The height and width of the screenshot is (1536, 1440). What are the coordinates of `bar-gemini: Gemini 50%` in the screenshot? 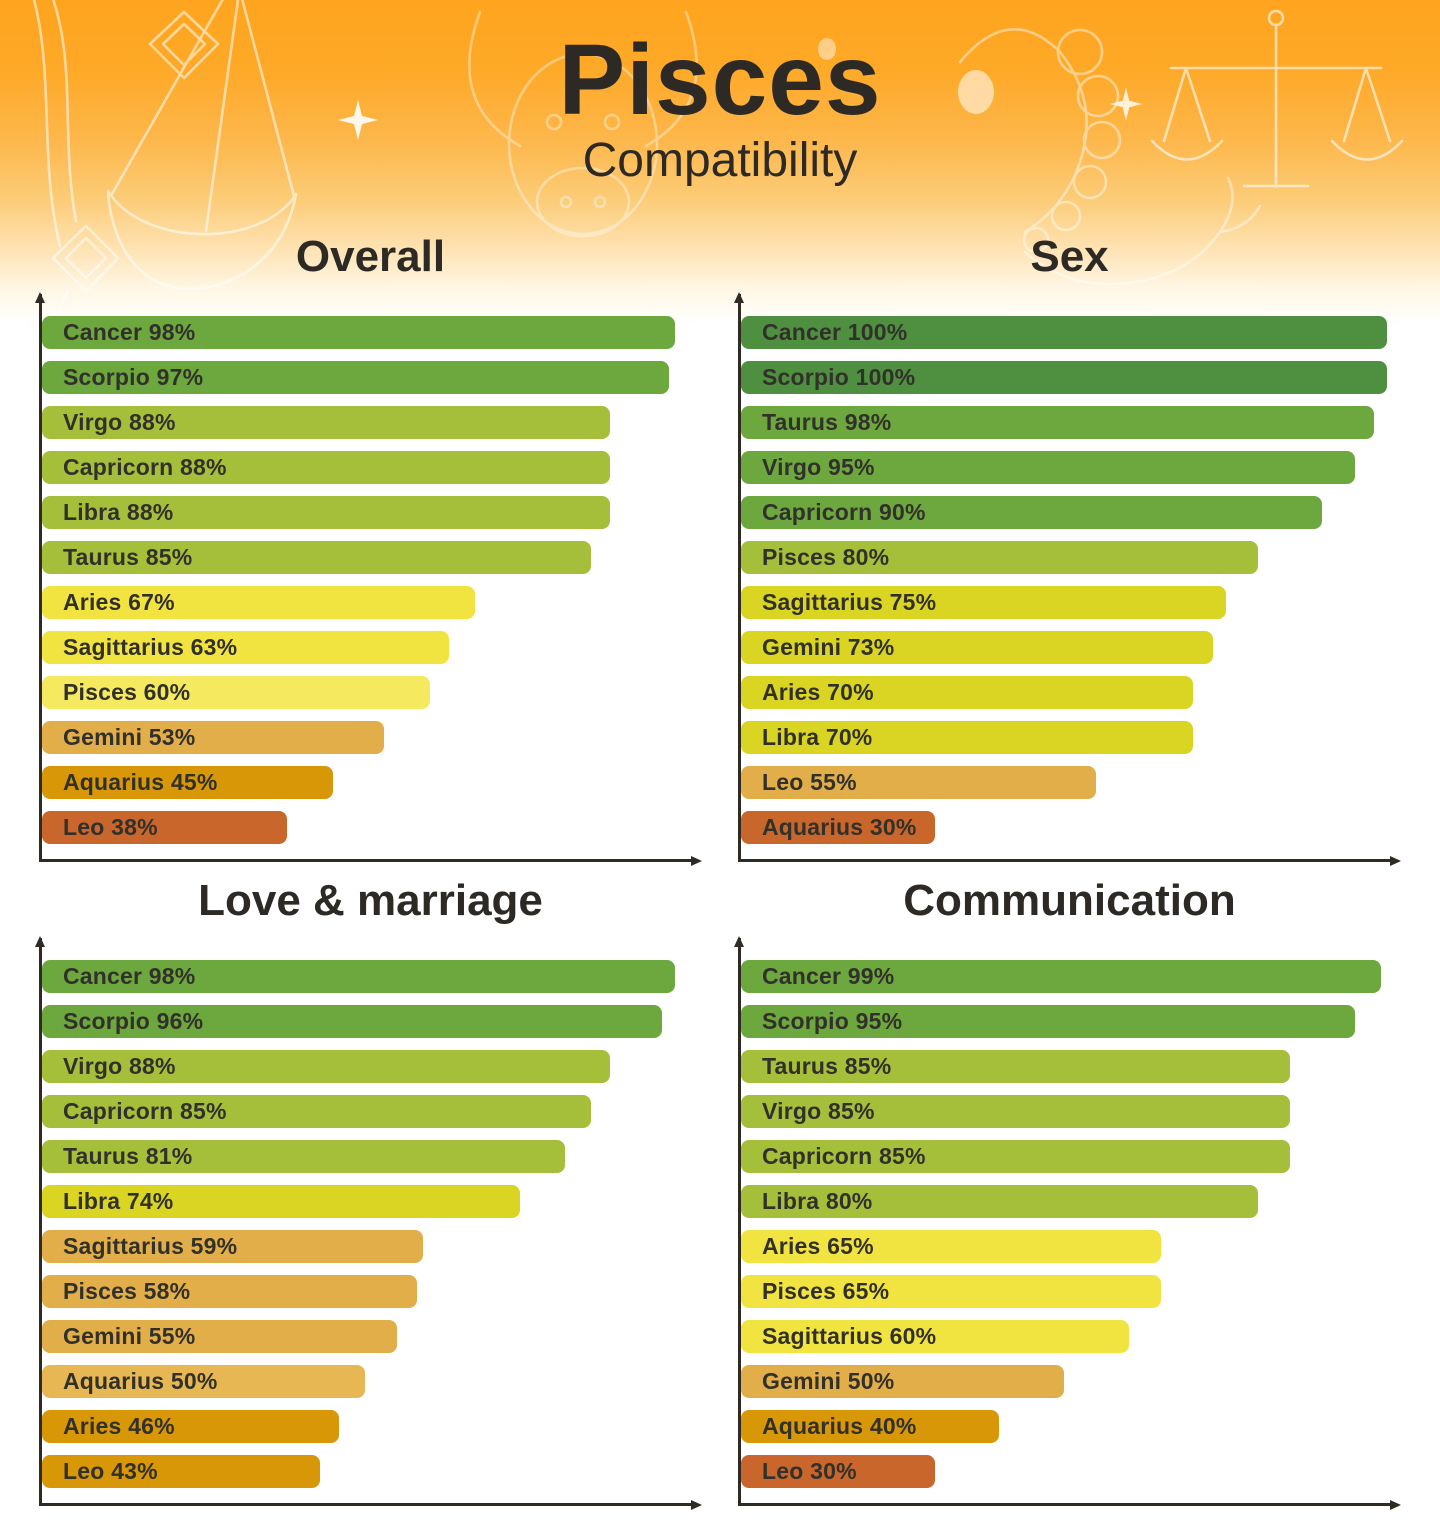 It's located at (902, 1381).